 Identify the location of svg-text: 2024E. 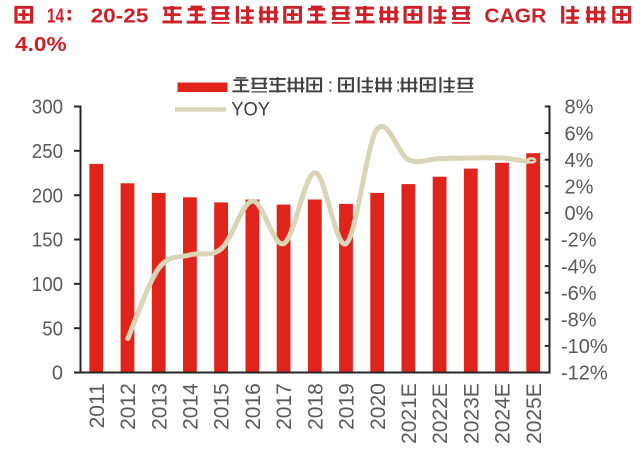
(503, 413).